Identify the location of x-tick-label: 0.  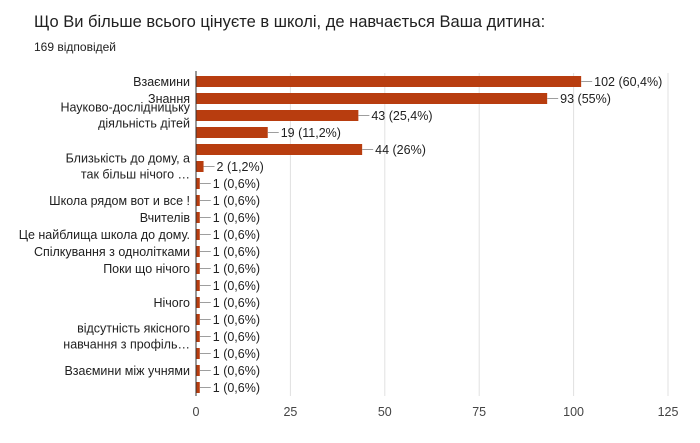
(196, 412).